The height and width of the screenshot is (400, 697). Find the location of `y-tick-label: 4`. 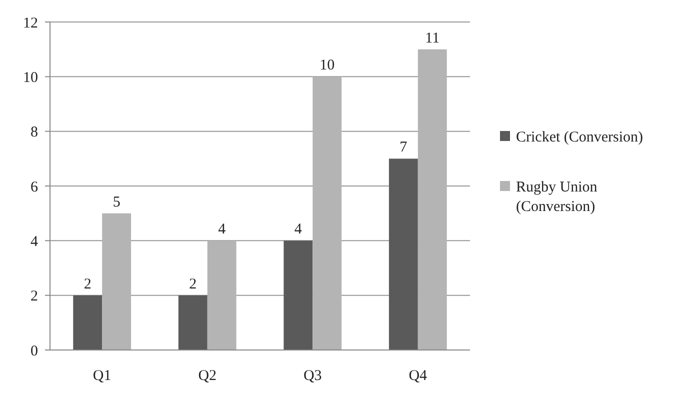

y-tick-label: 4 is located at coordinates (34, 242).